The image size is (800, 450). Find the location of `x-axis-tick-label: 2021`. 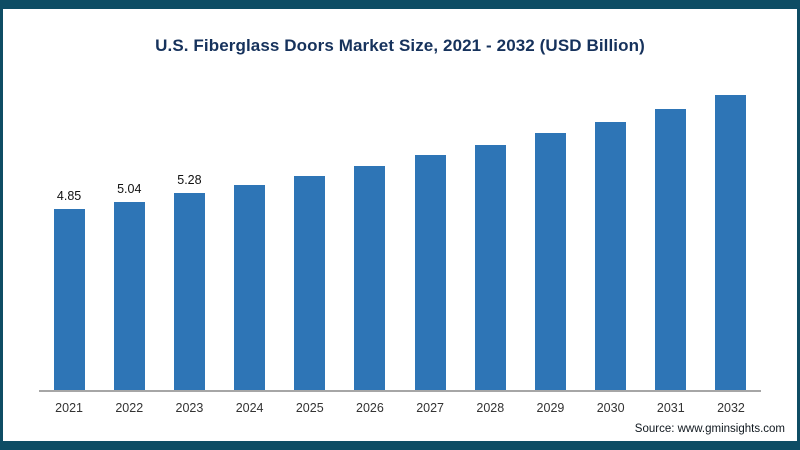

x-axis-tick-label: 2021 is located at coordinates (69, 408).